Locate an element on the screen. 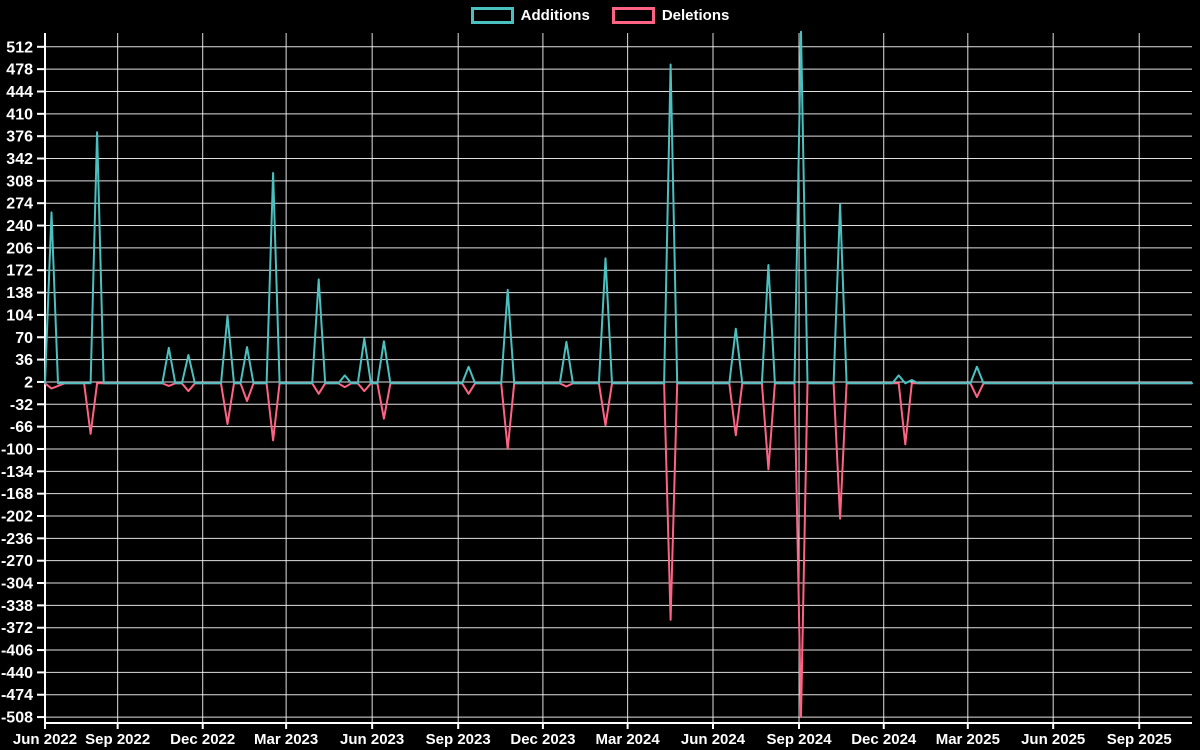  svg-text: 512 is located at coordinates (19, 47).